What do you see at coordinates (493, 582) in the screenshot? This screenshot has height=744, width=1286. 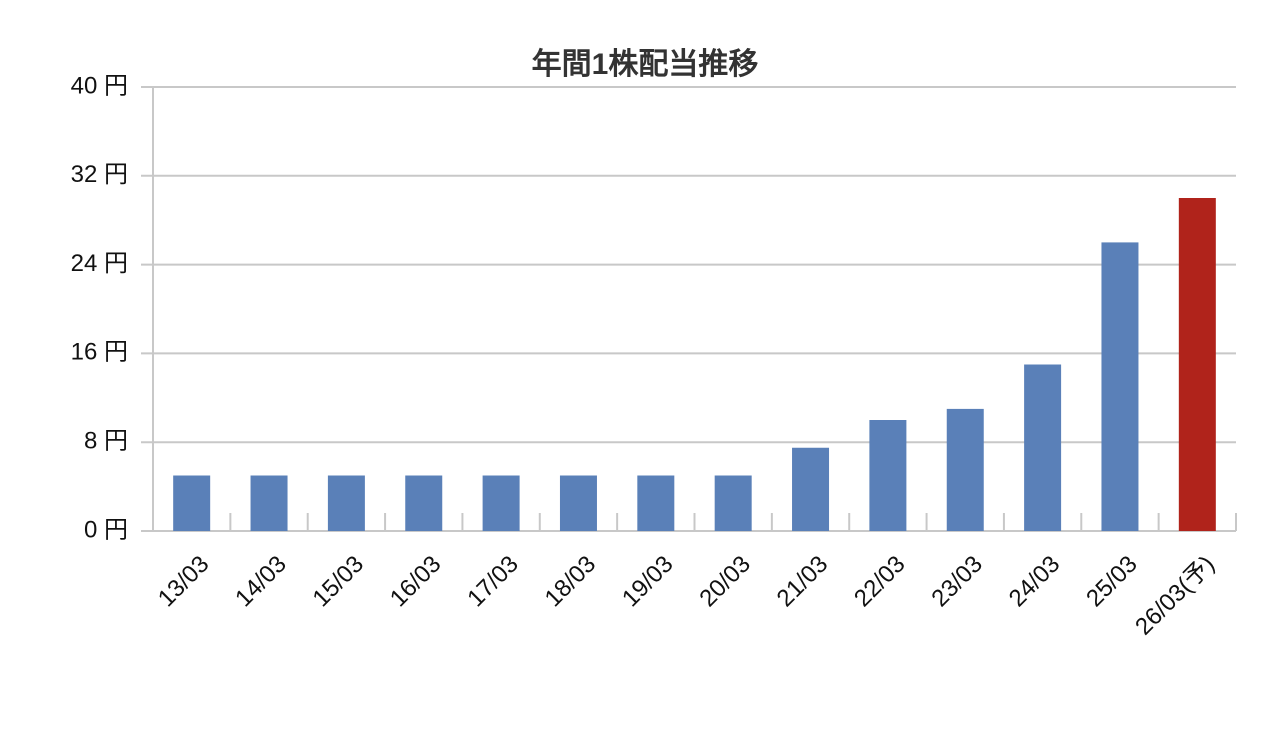 I see `x-tick-label: 17/03` at bounding box center [493, 582].